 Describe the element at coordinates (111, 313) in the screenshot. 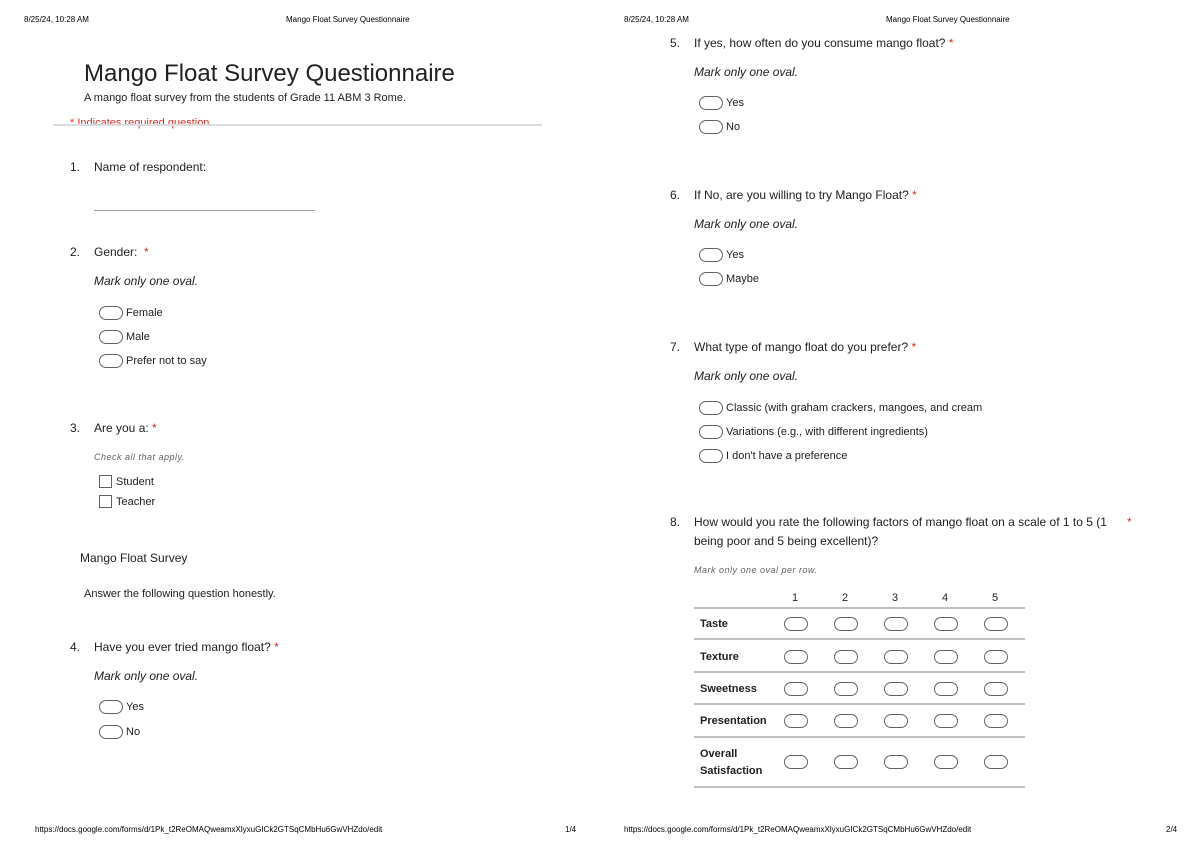

I see `radio-female` at that location.